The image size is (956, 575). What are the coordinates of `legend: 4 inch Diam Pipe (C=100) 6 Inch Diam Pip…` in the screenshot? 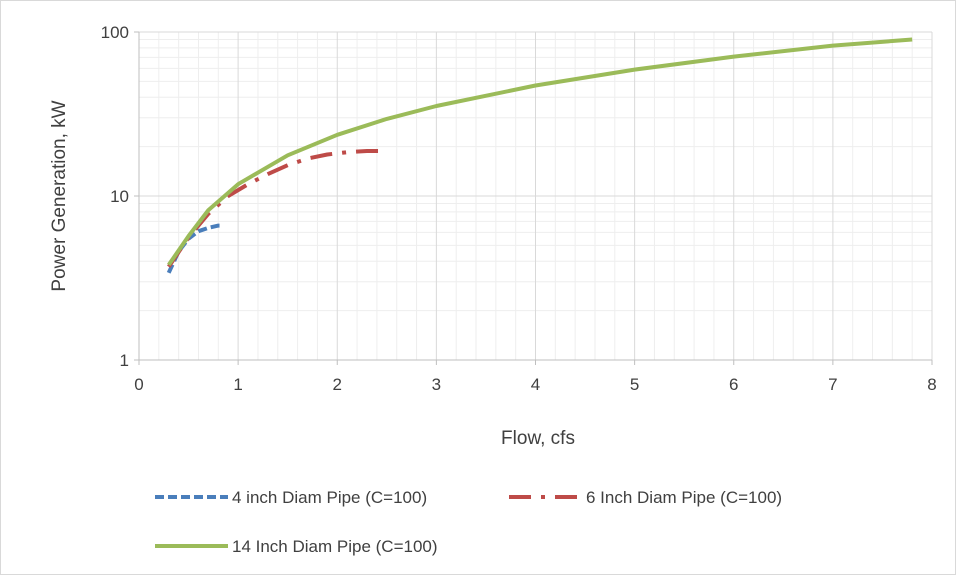 It's located at (468, 522).